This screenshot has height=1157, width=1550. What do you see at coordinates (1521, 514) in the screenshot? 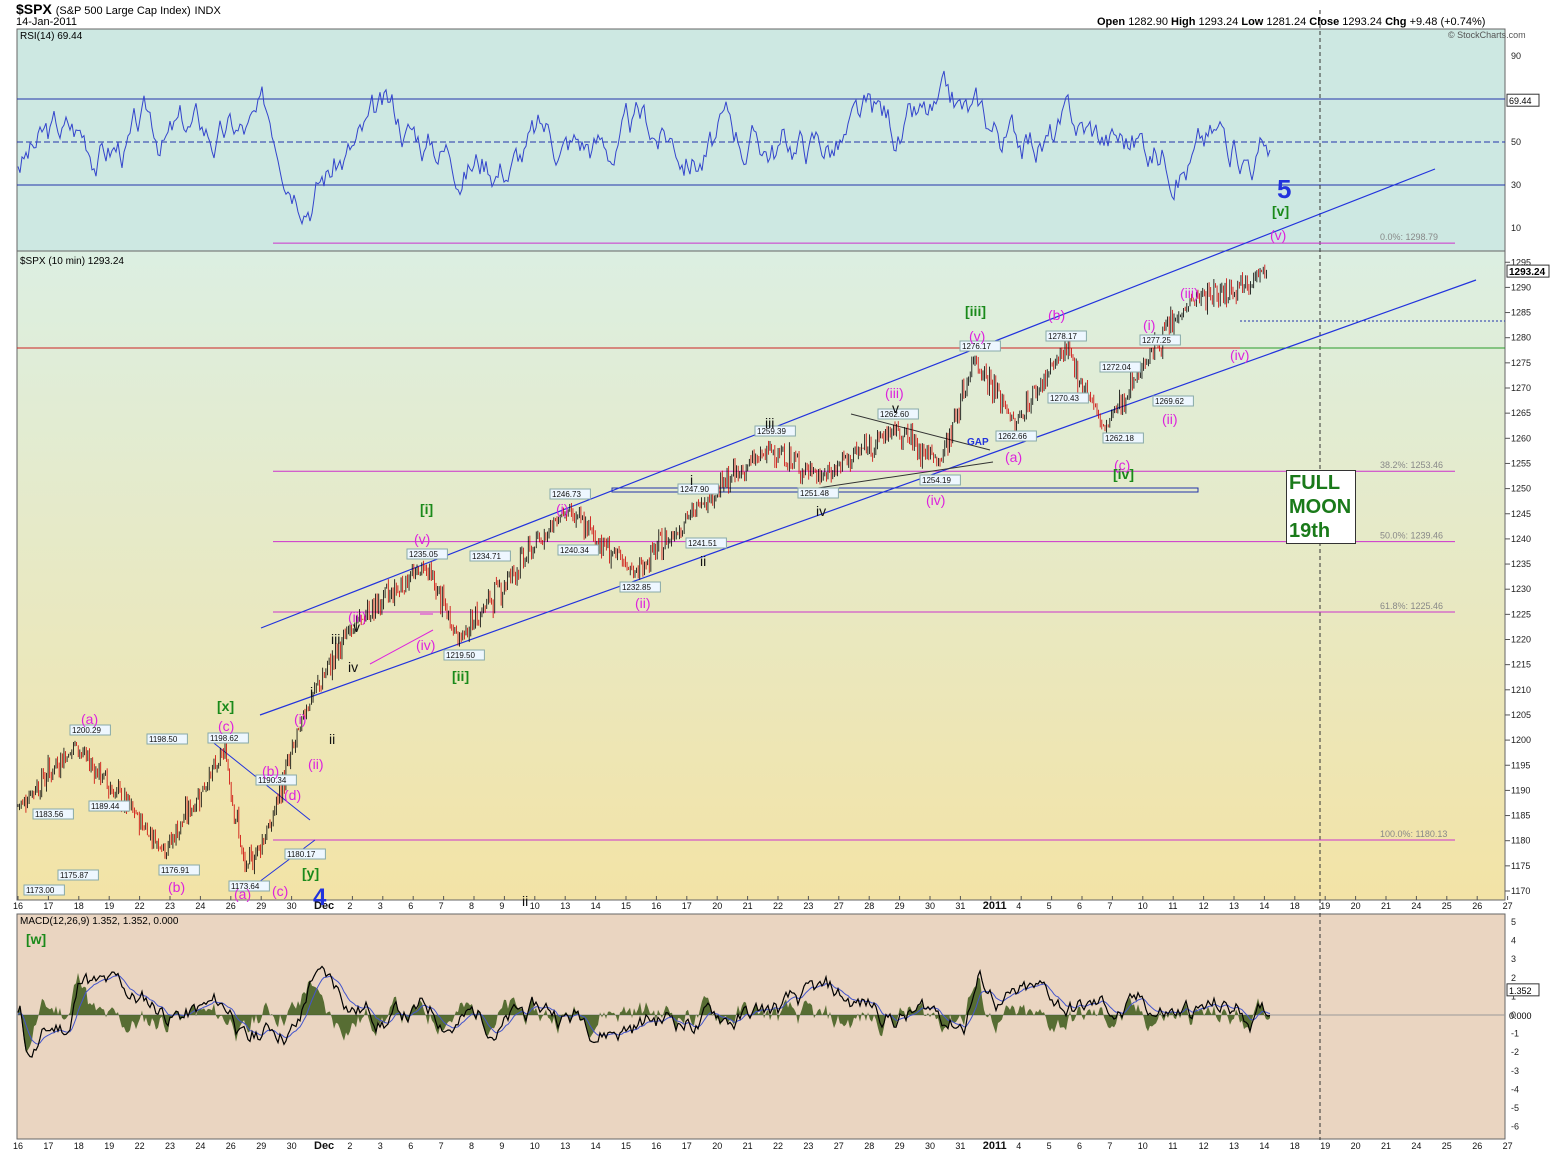
I see `price-tick-label: 1245` at bounding box center [1521, 514].